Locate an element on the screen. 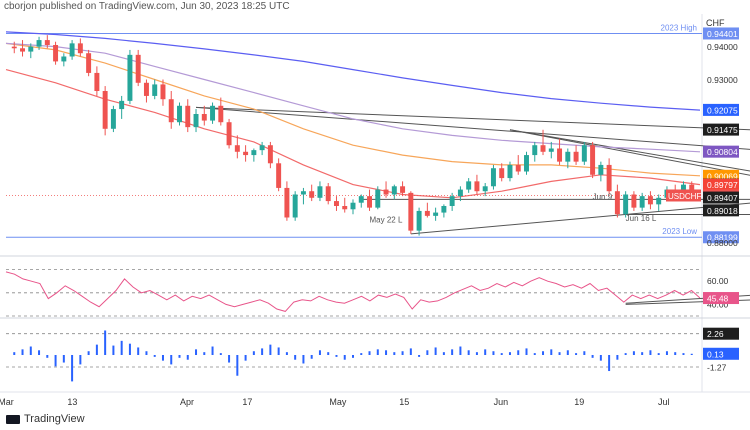 This screenshot has height=430, width=750. time-tick: 17 is located at coordinates (247, 402).